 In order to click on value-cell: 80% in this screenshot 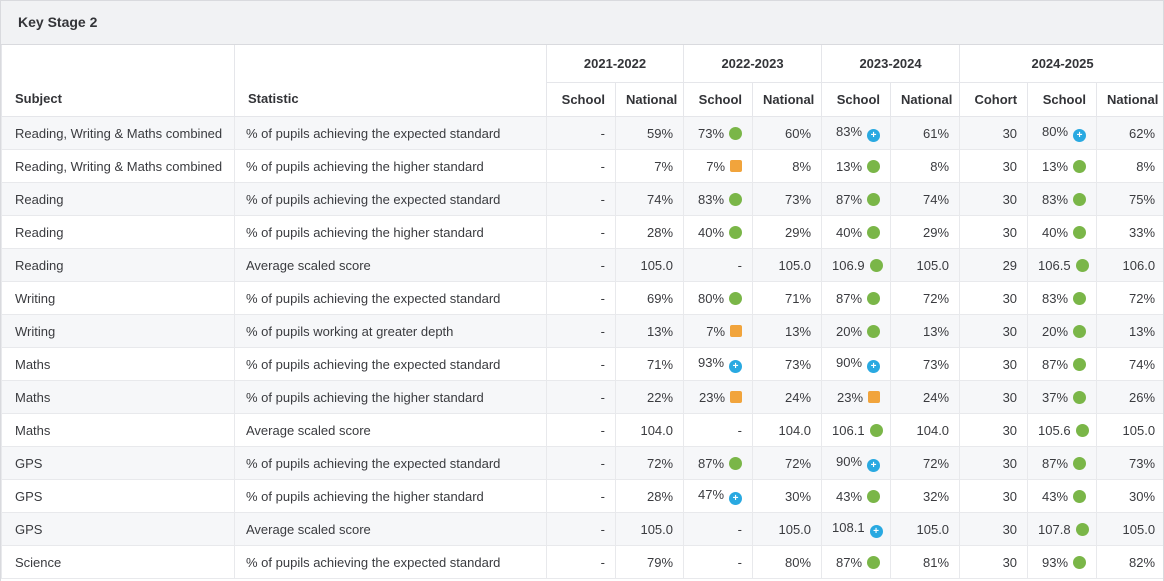, I will do `click(718, 298)`.